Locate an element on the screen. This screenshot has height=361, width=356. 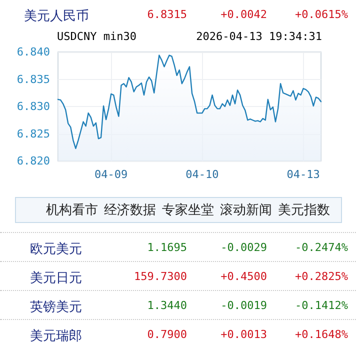
text: -0.2474% is located at coordinates (321, 247).